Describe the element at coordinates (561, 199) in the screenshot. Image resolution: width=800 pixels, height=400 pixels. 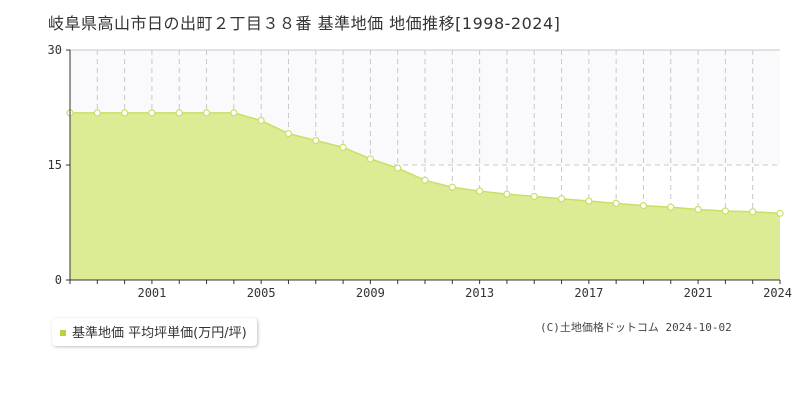
I see `data-point-2016` at that location.